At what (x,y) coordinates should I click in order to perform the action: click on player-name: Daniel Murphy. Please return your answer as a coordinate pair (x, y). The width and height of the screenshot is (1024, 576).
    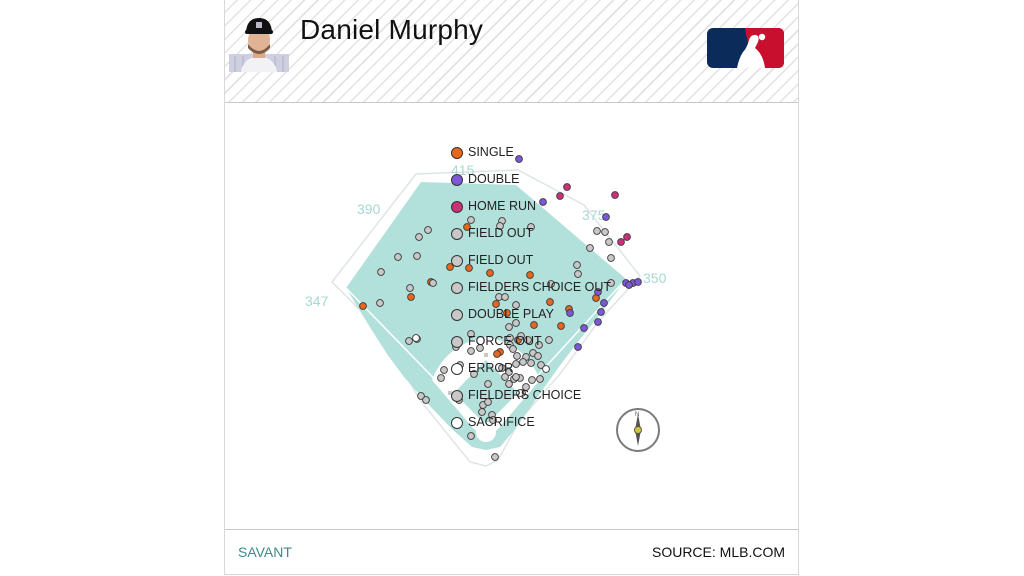
    Looking at the image, I should click on (392, 29).